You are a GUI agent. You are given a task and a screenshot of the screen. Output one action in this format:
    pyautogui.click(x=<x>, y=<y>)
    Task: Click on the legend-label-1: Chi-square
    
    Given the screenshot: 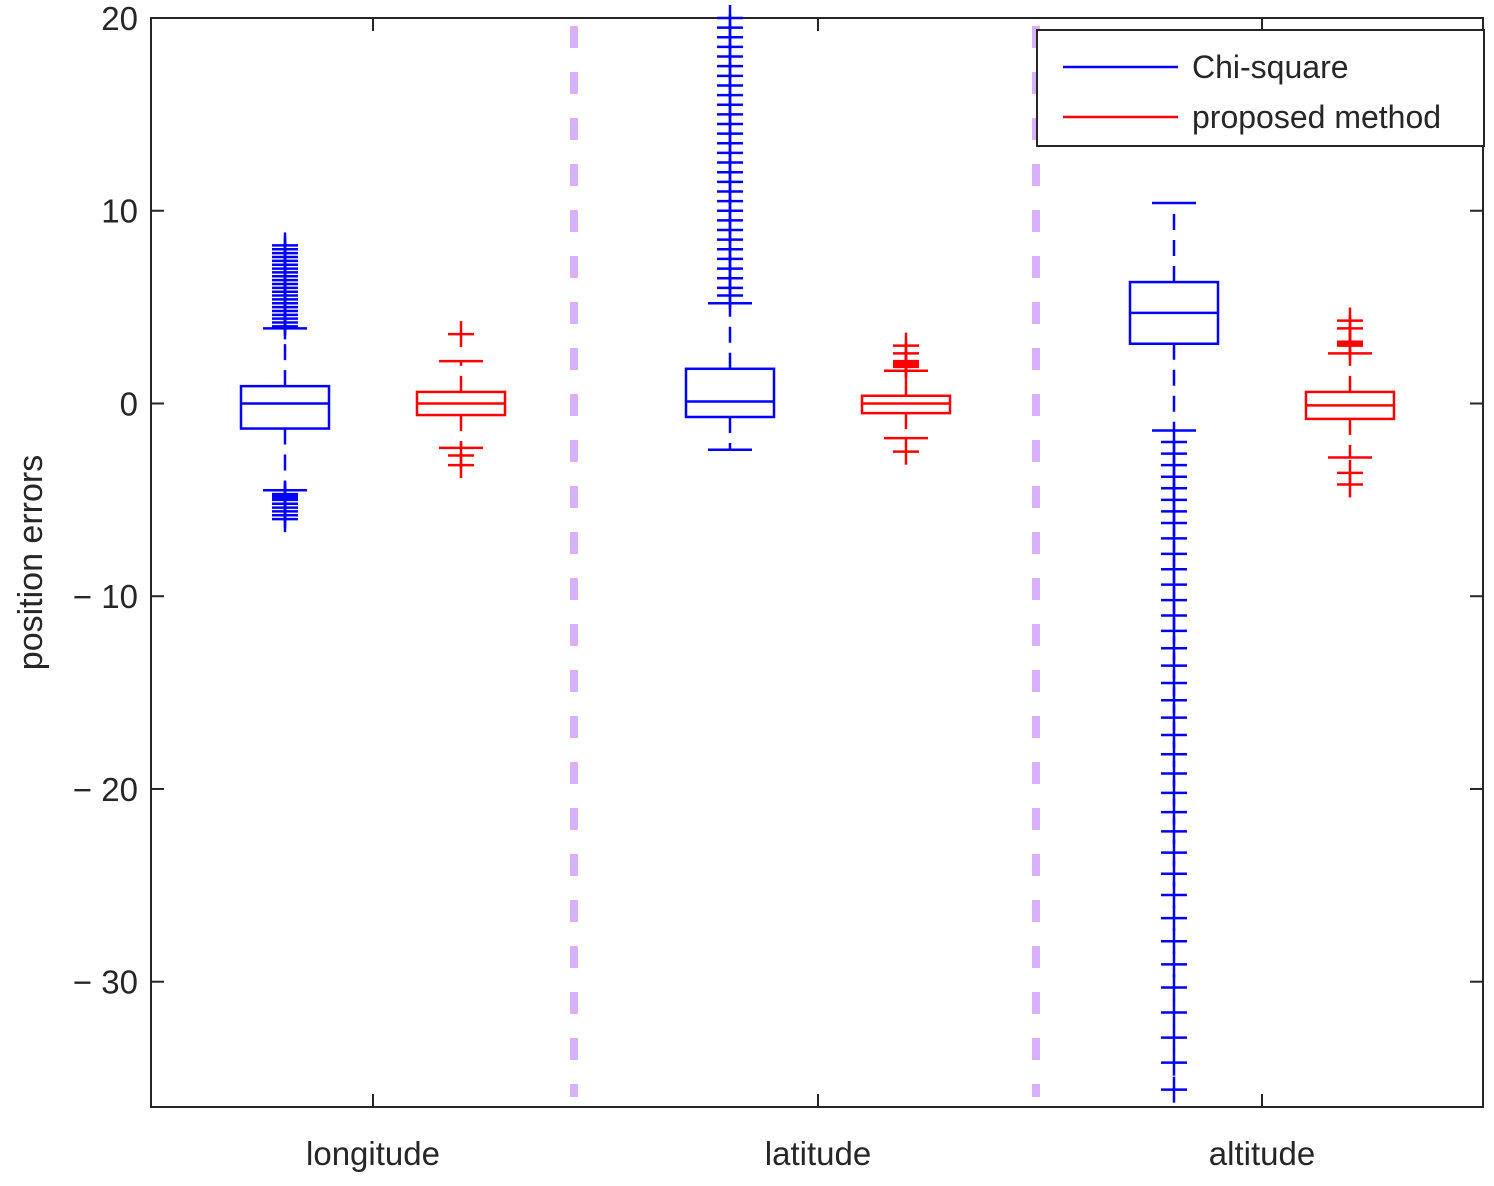 What is the action you would take?
    pyautogui.click(x=1270, y=67)
    